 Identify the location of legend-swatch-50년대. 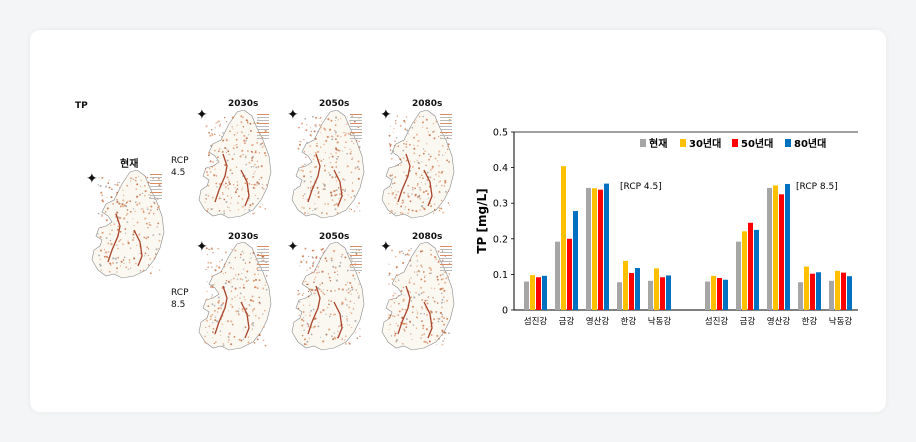
(735, 143).